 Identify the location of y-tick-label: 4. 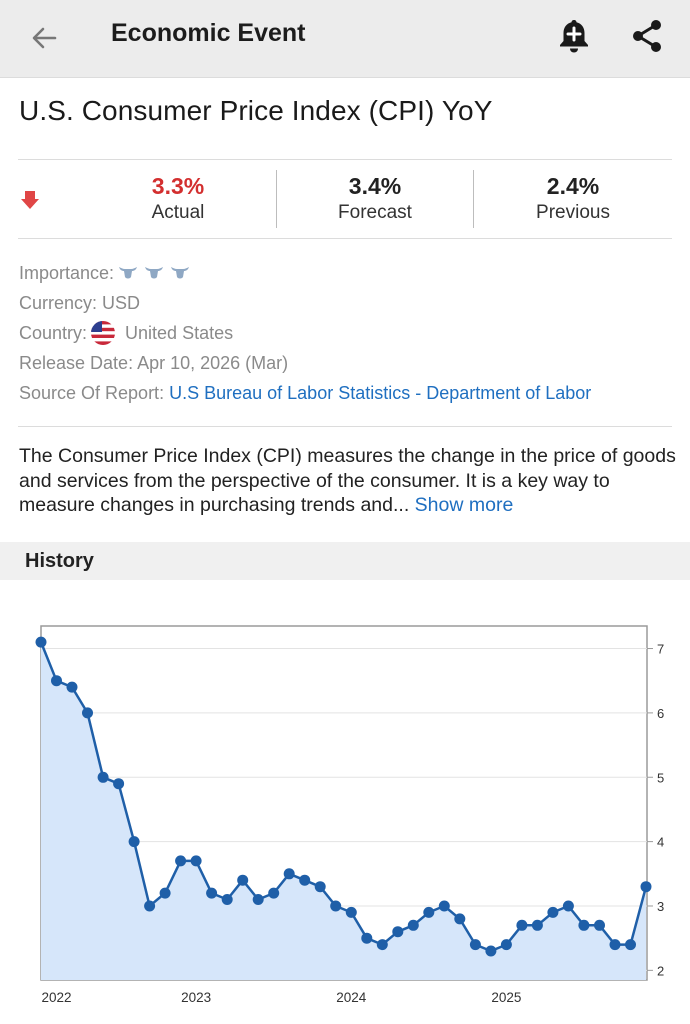
(660, 842).